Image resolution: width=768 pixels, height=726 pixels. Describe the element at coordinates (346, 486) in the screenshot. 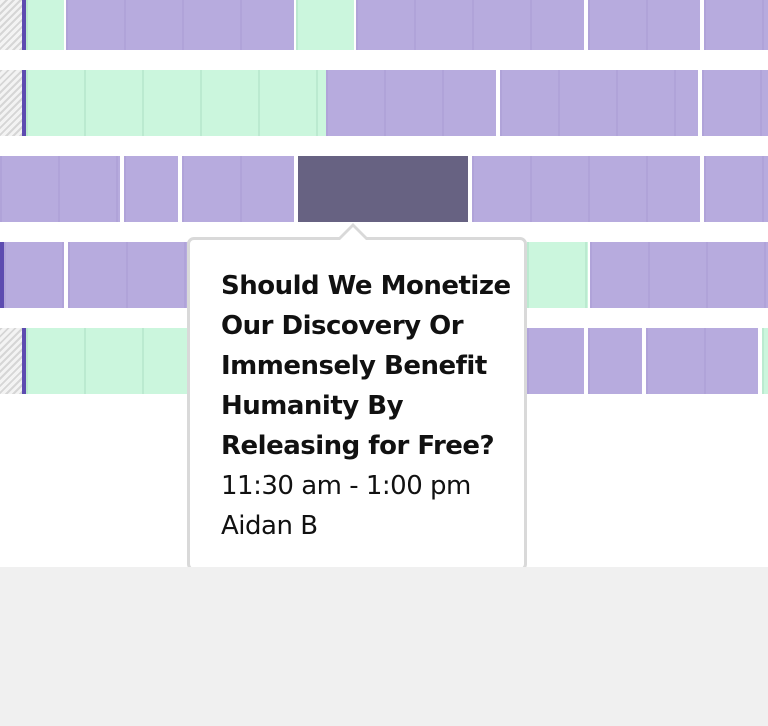

I see `session-time: 11:30 am - 1:00 pm` at that location.